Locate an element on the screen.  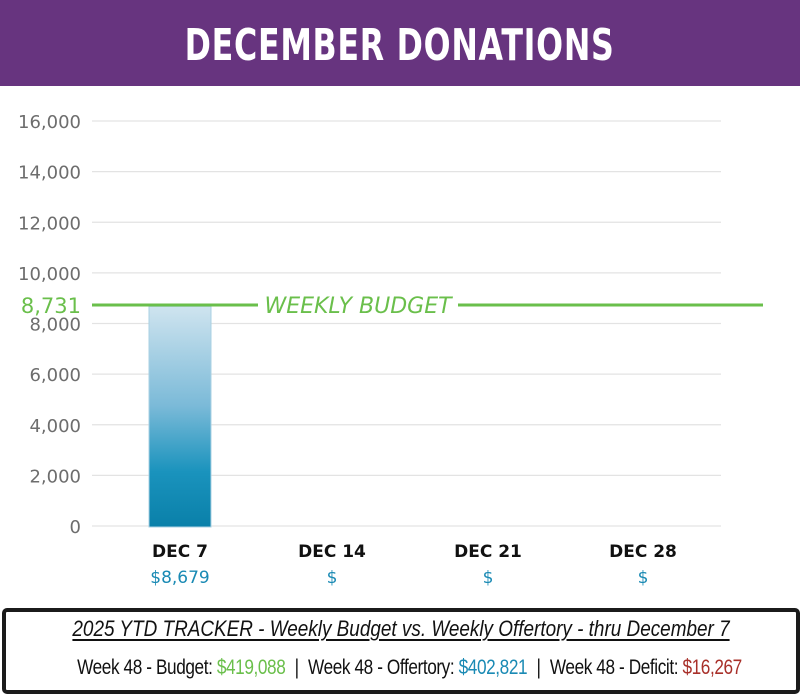
budget-line-label: WEEKLY BUDGET is located at coordinates (358, 306).